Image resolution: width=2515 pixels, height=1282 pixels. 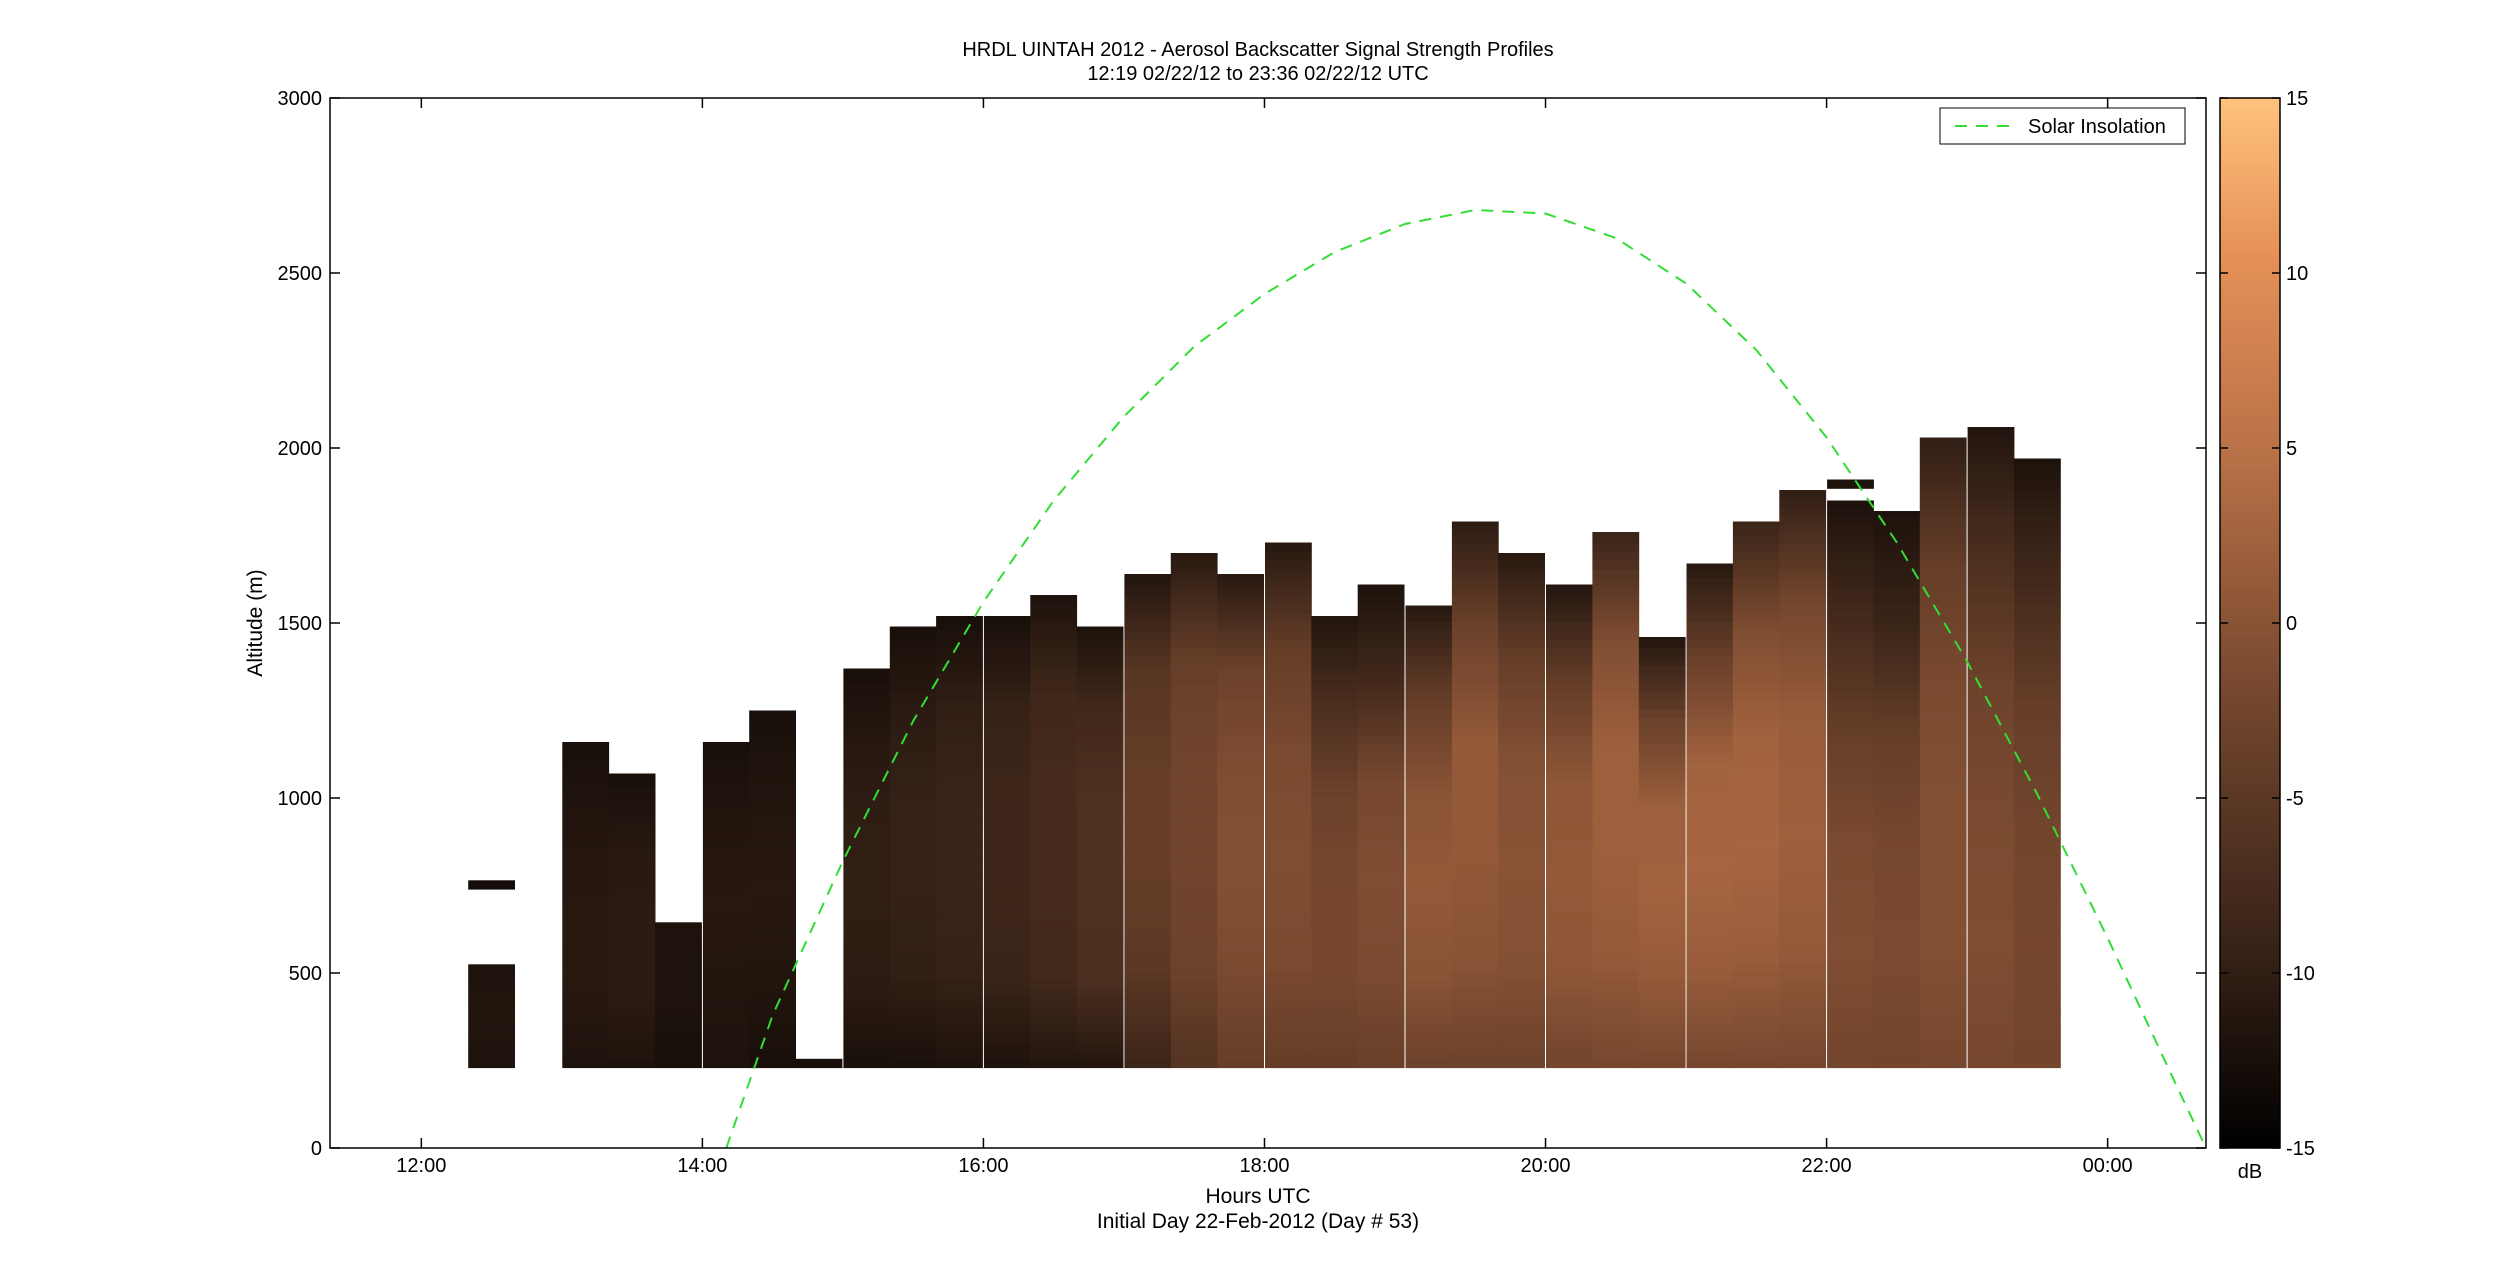 What do you see at coordinates (632, 921) in the screenshot?
I see `profile-column` at bounding box center [632, 921].